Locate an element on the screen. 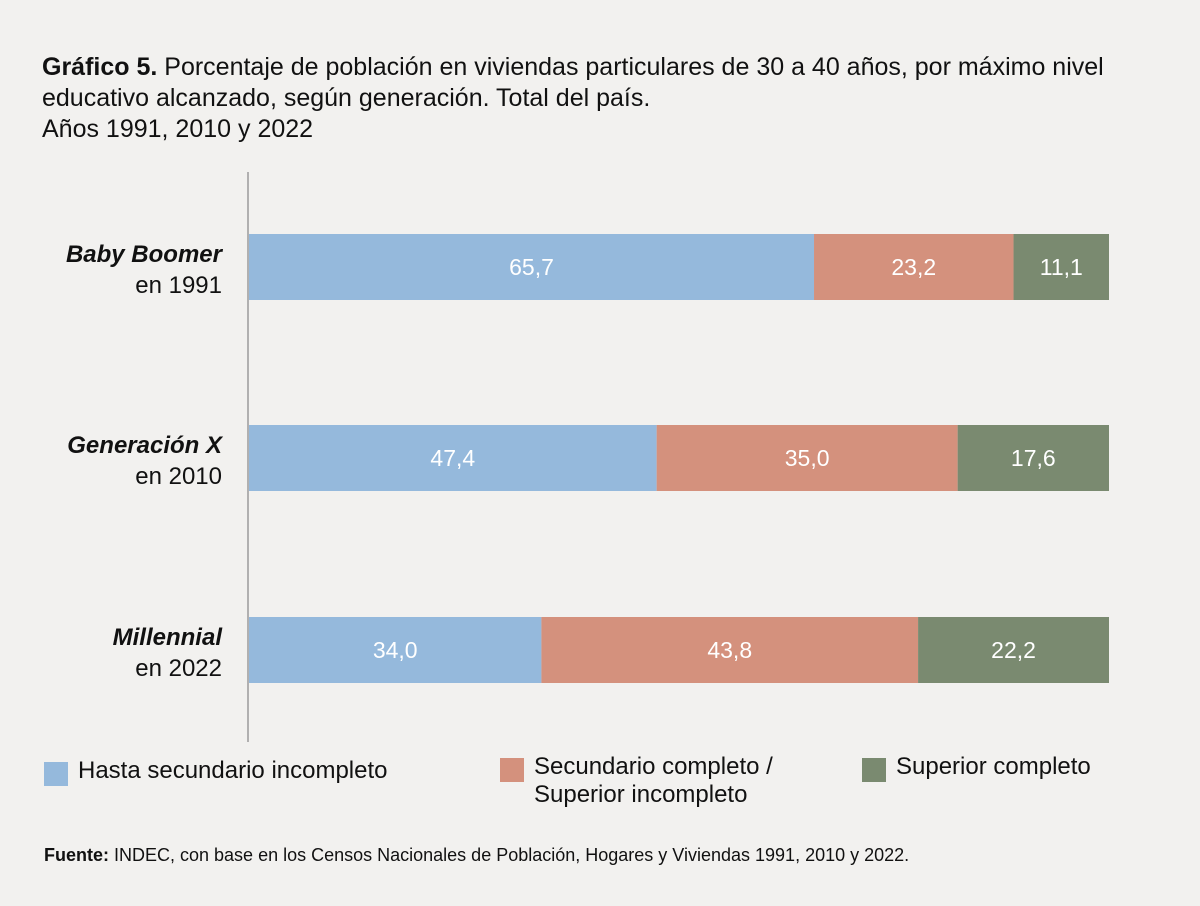 The image size is (1200, 906). value-label-generacion-x-series-1: 47,4 is located at coordinates (452, 458).